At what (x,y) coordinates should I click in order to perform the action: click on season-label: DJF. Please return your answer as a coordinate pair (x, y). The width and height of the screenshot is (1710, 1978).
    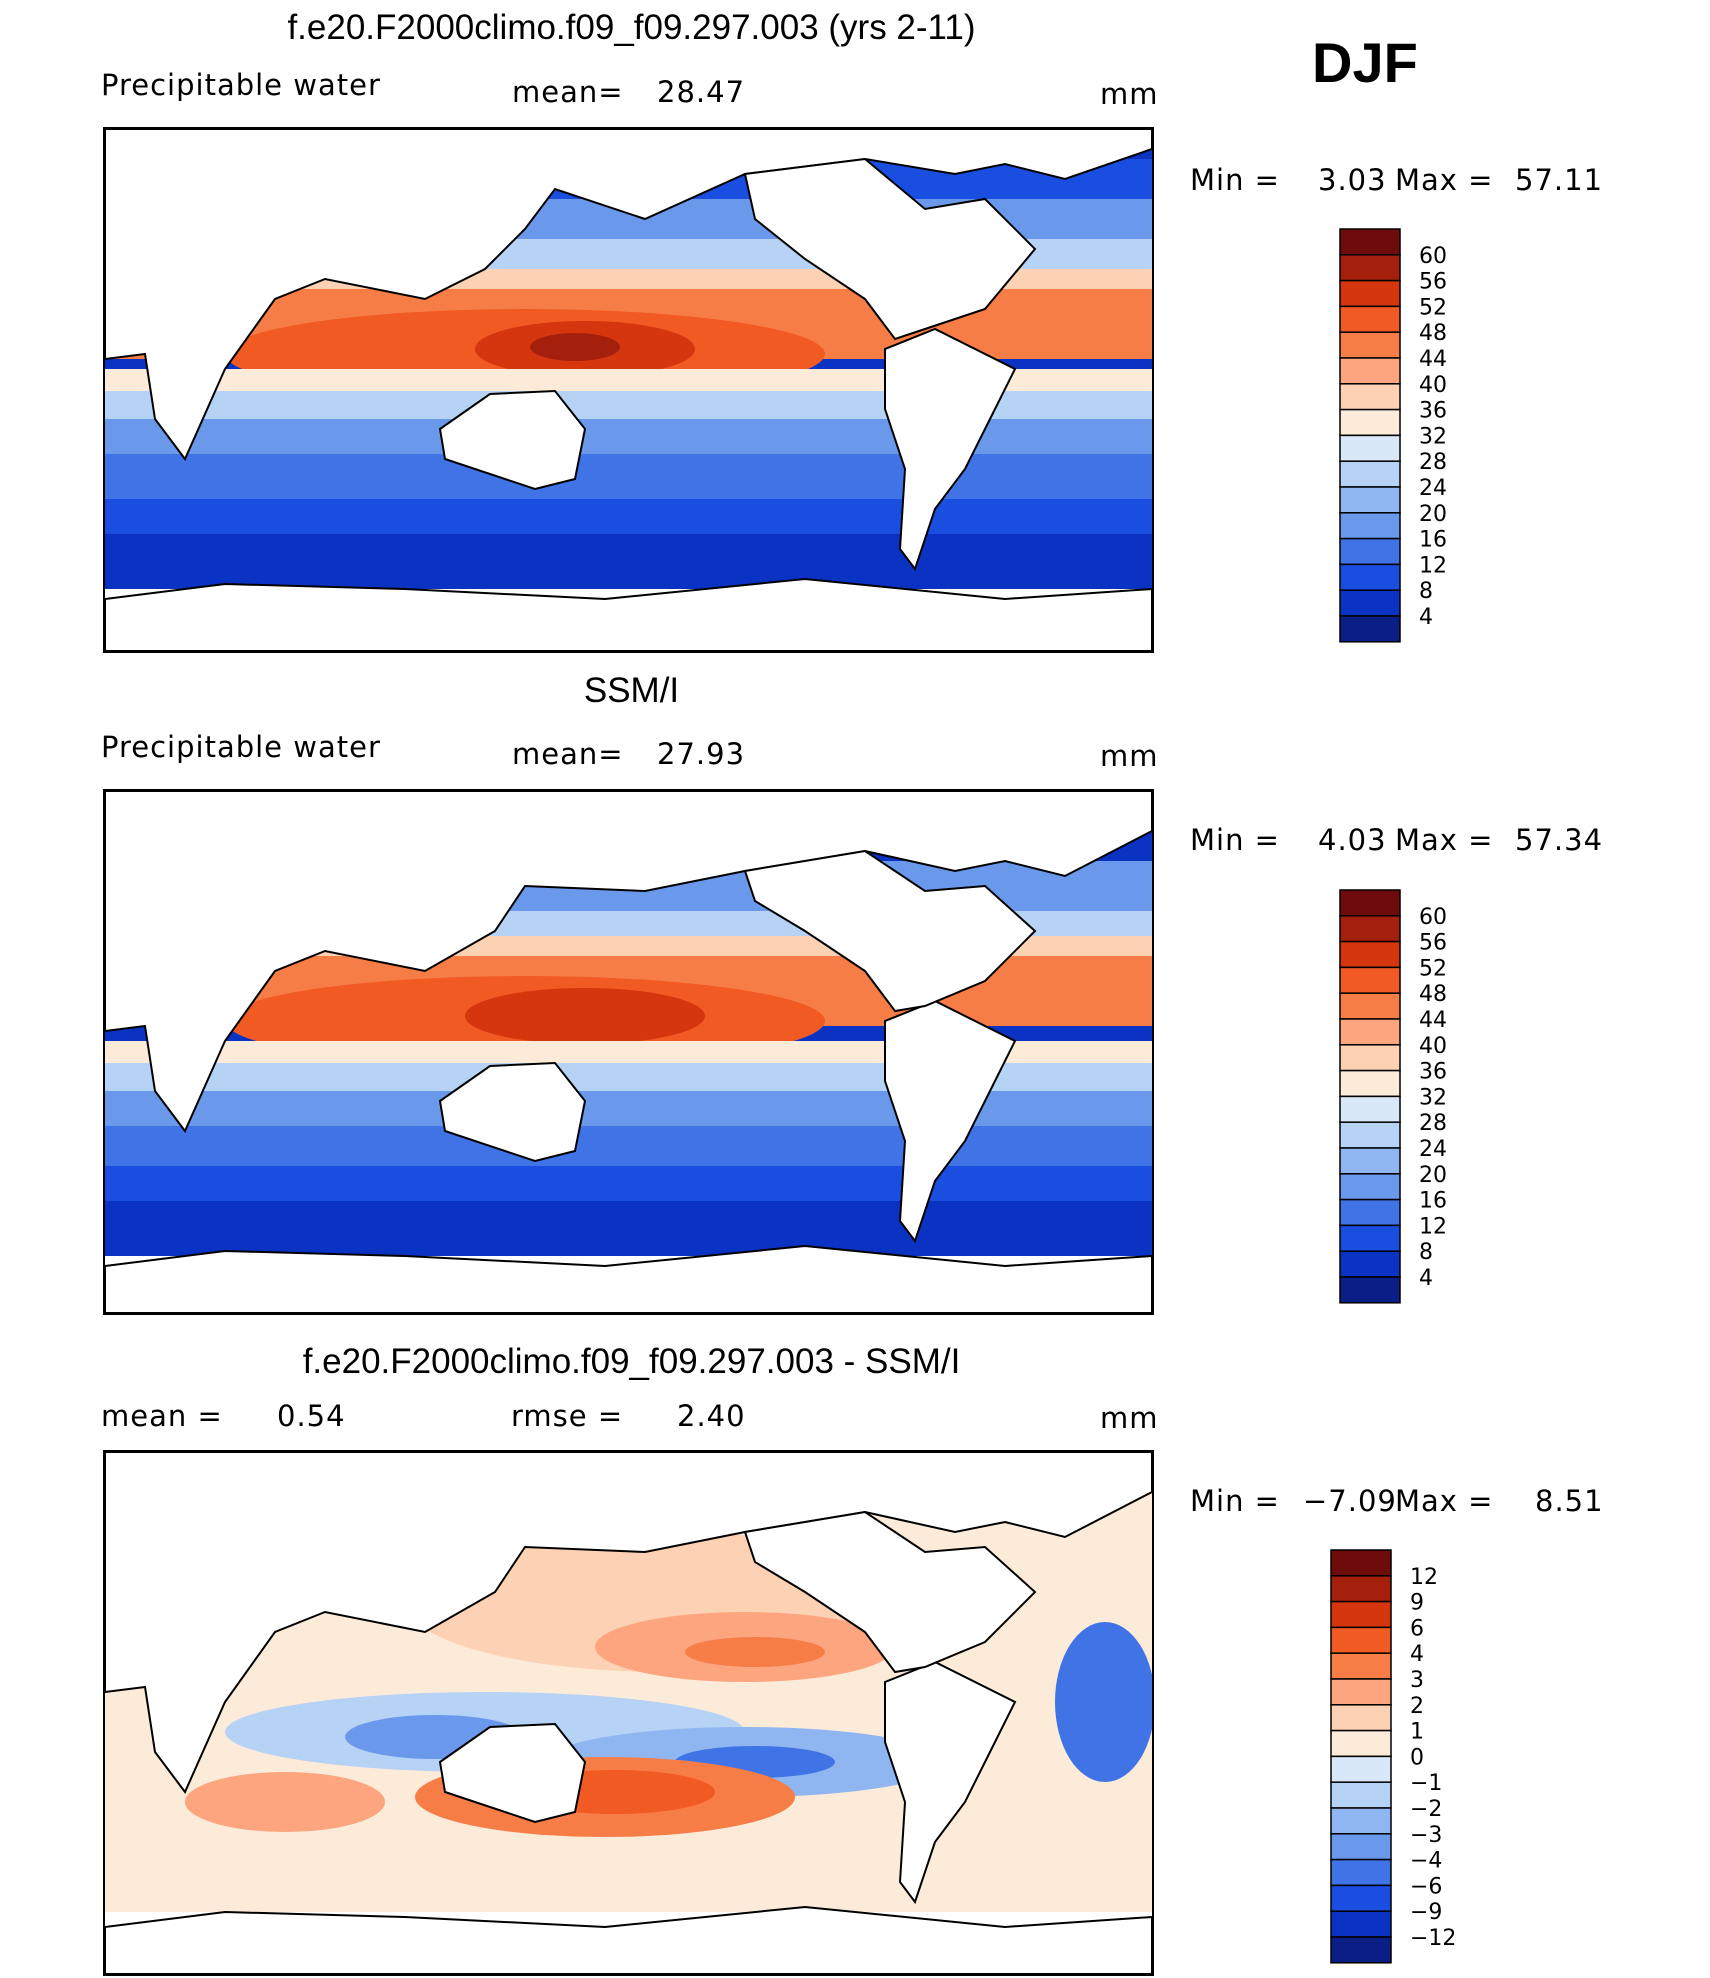
    Looking at the image, I should click on (1365, 62).